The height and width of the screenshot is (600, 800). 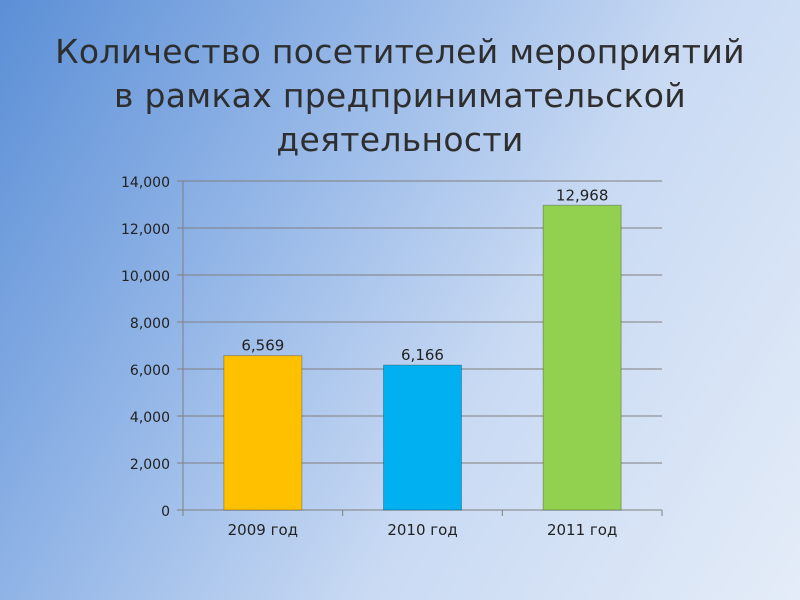 What do you see at coordinates (424, 275) in the screenshot?
I see `data-labels: 6,569 6,166 12,968` at bounding box center [424, 275].